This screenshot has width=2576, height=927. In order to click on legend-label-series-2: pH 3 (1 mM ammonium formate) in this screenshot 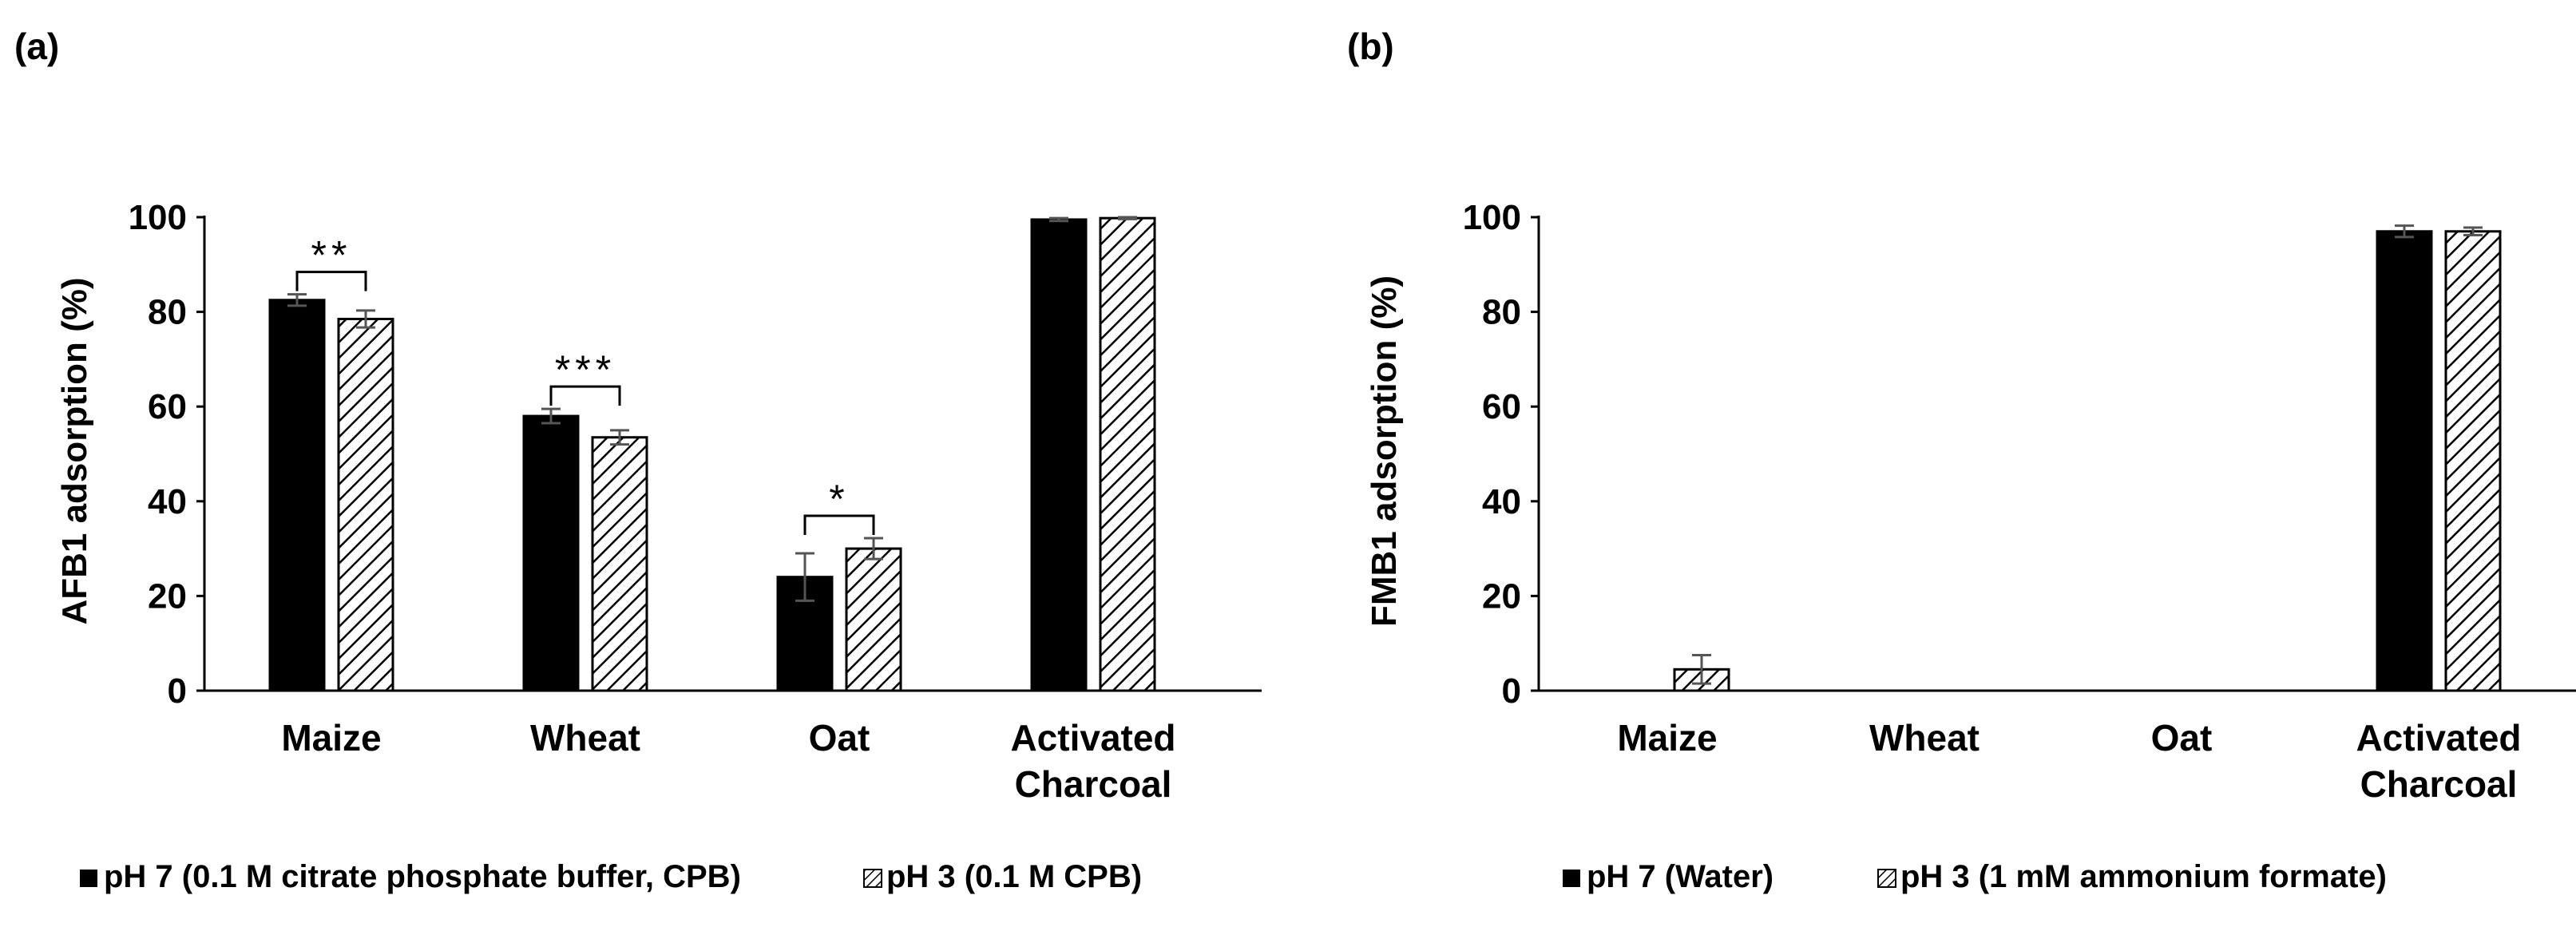, I will do `click(2143, 876)`.